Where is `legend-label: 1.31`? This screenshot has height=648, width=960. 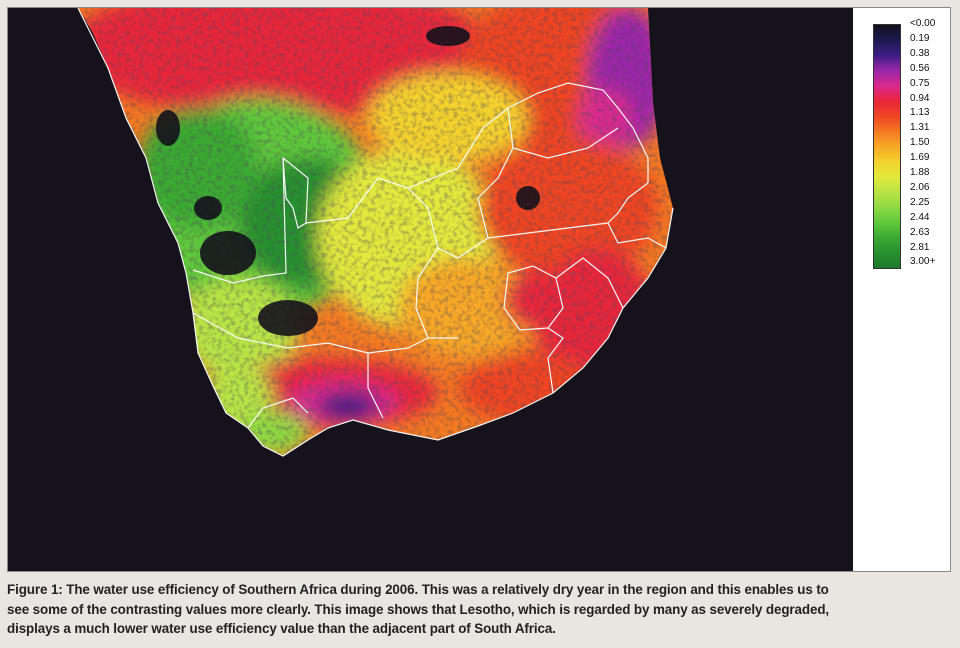 legend-label: 1.31 is located at coordinates (920, 128).